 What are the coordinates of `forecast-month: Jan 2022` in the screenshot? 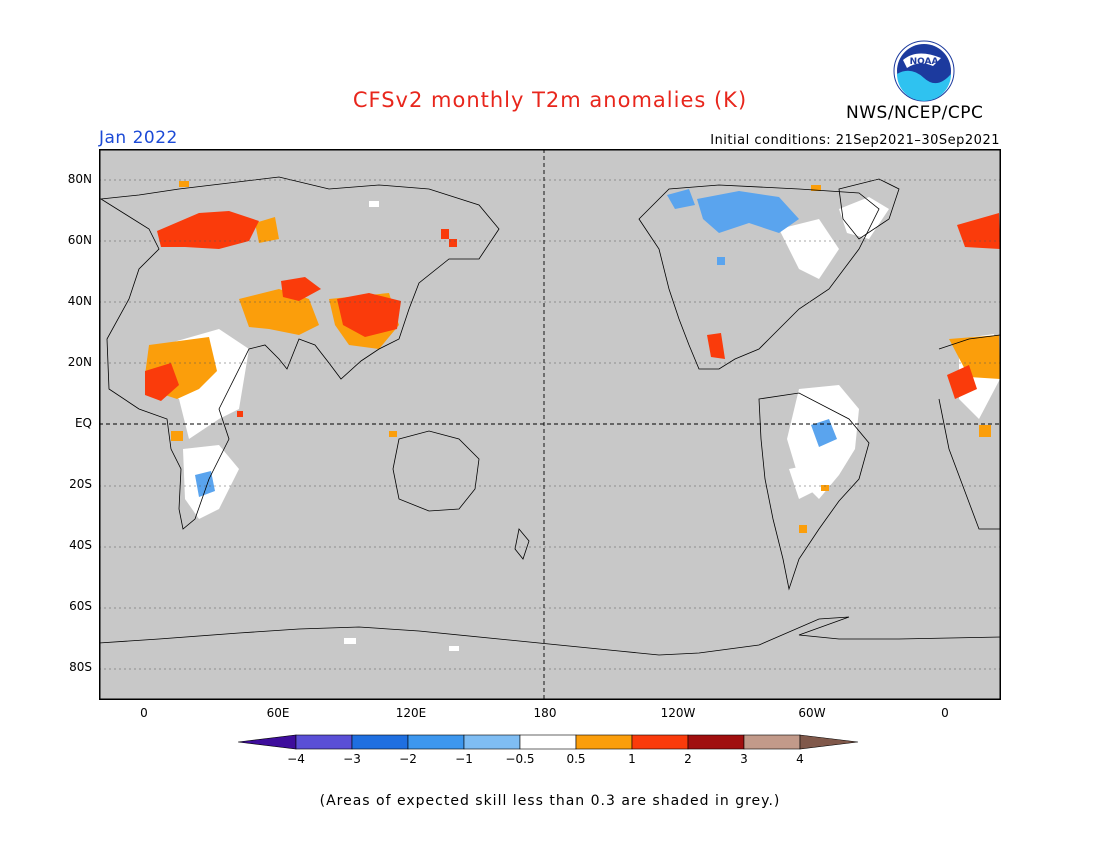 It's located at (138, 138).